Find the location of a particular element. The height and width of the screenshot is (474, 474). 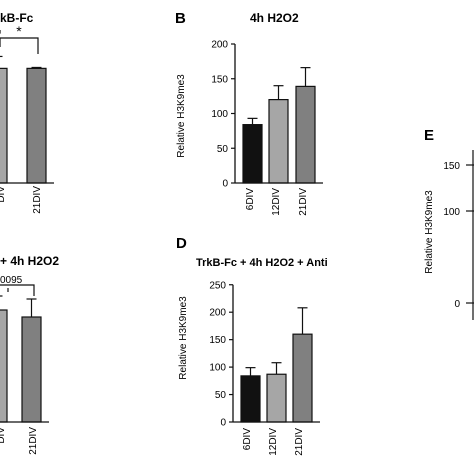

y-tick-label-d-5: 250 is located at coordinates (217, 285).